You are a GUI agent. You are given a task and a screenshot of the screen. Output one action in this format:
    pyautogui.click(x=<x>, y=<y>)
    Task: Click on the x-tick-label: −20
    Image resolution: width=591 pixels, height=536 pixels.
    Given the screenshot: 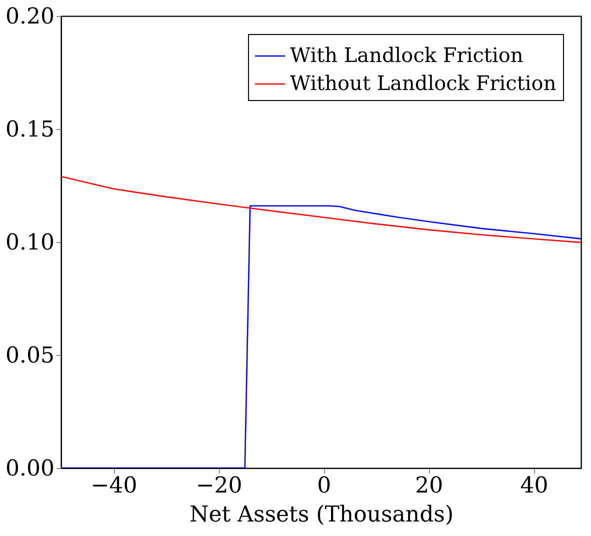 What is the action you would take?
    pyautogui.click(x=219, y=486)
    